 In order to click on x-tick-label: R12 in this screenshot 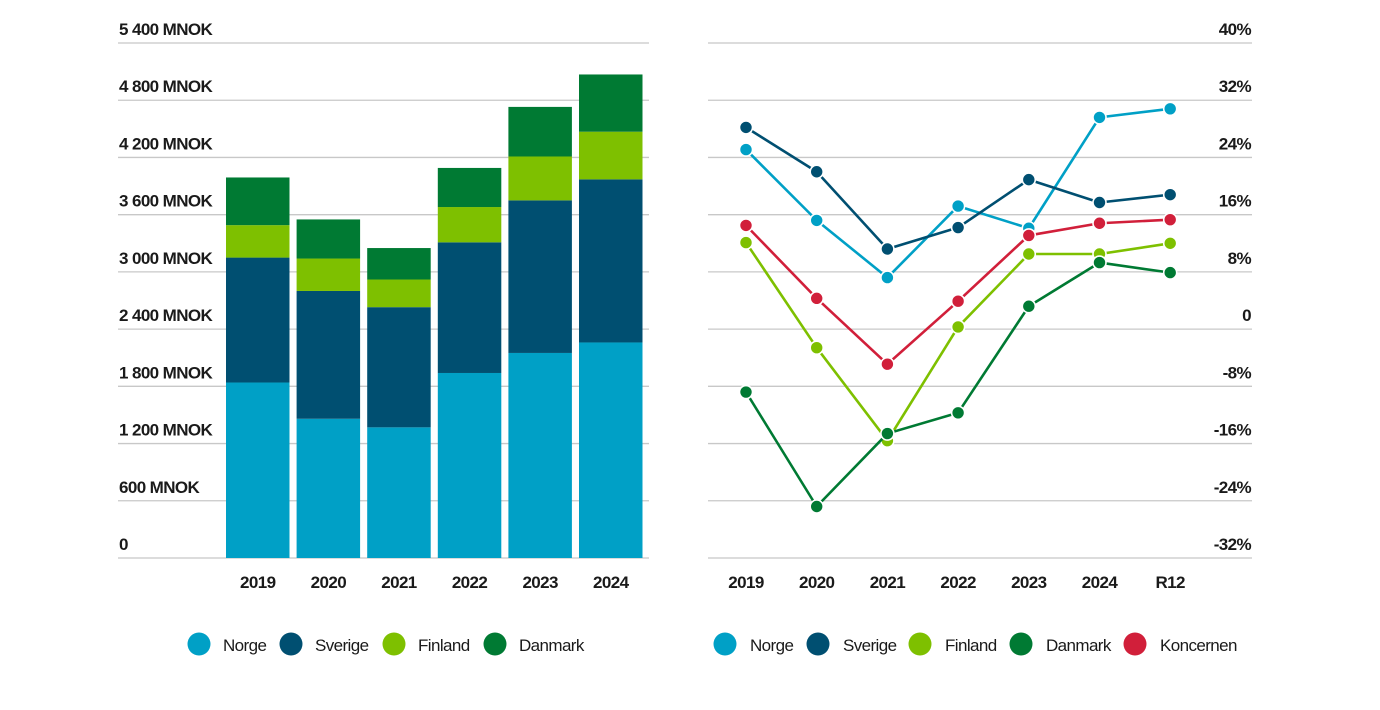, I will do `click(1171, 582)`.